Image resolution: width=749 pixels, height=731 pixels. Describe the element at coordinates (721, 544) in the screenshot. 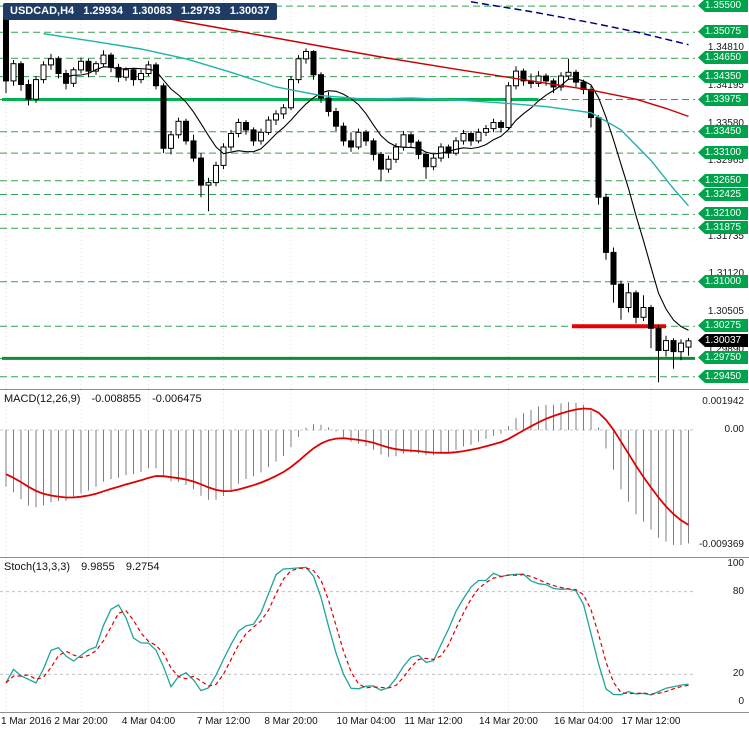

I see `macd-bottom-tick: -0.009369` at that location.